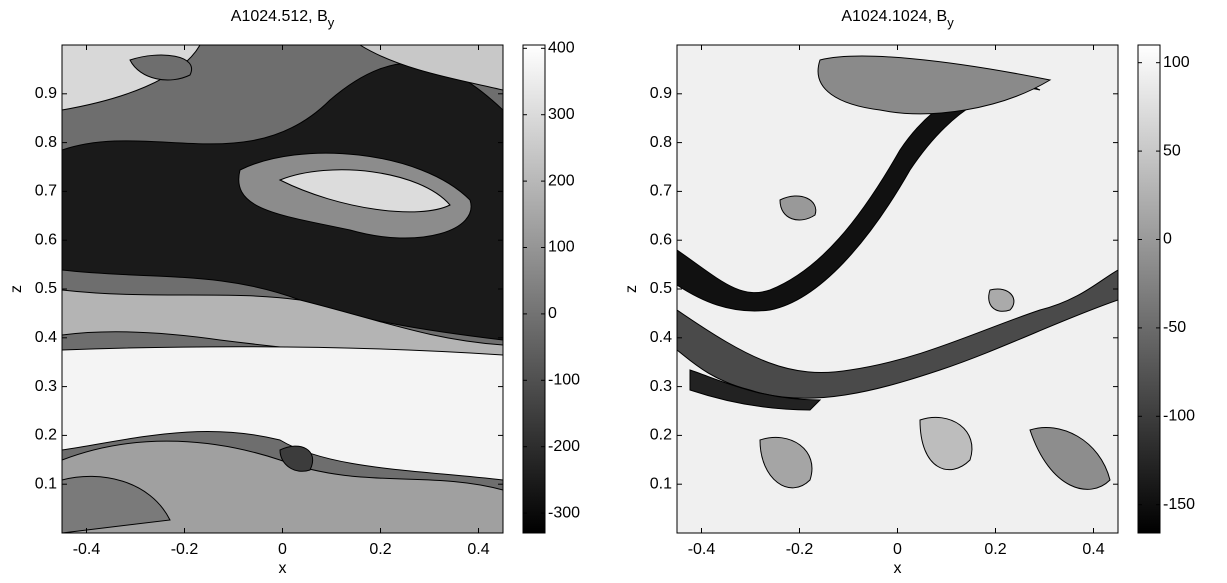  What do you see at coordinates (561, 48) in the screenshot?
I see `colorbar-tick-label: 400` at bounding box center [561, 48].